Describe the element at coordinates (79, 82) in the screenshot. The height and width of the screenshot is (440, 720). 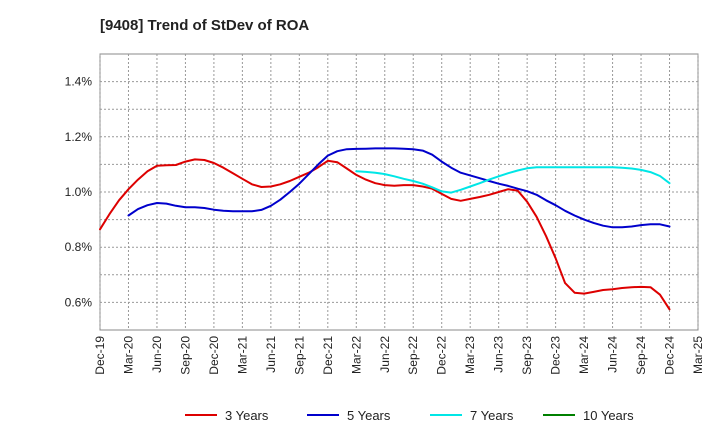
I see `y-tick-label: 1.4%` at that location.